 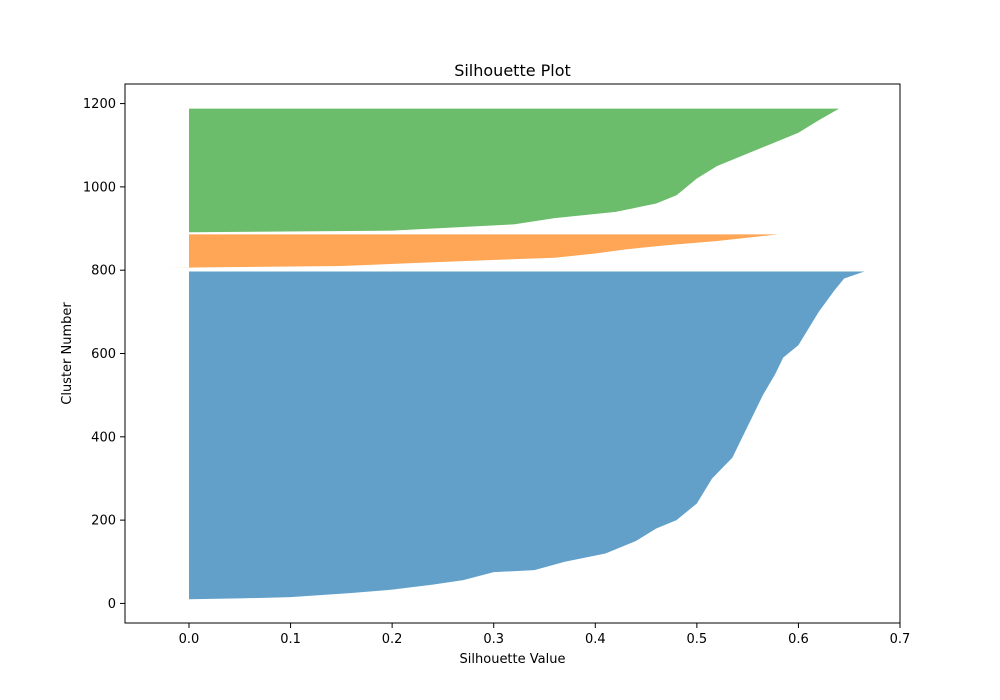 I want to click on x-axis-label: Silhouette Value, so click(x=513, y=659).